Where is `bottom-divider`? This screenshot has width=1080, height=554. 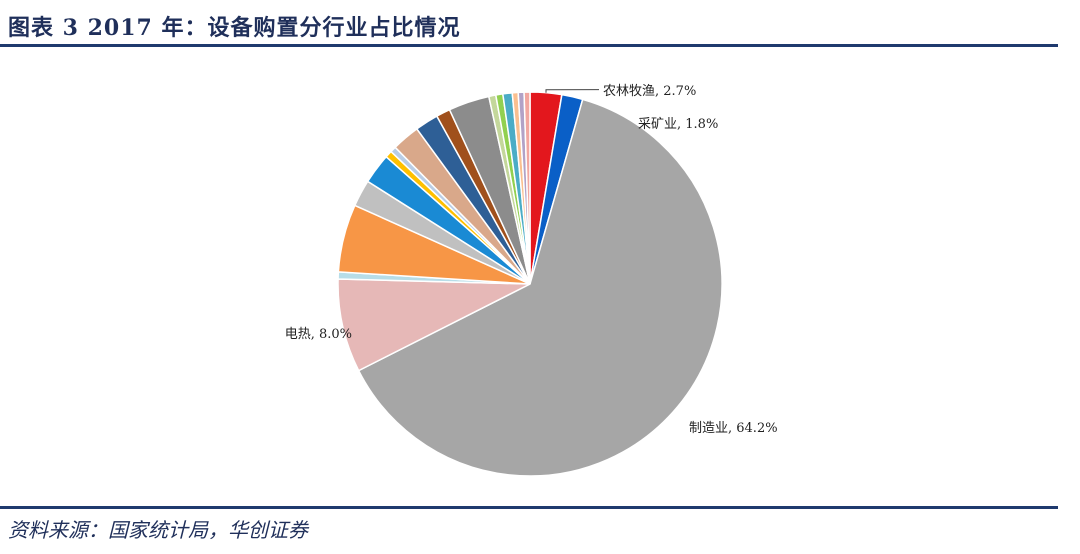 bottom-divider is located at coordinates (529, 507).